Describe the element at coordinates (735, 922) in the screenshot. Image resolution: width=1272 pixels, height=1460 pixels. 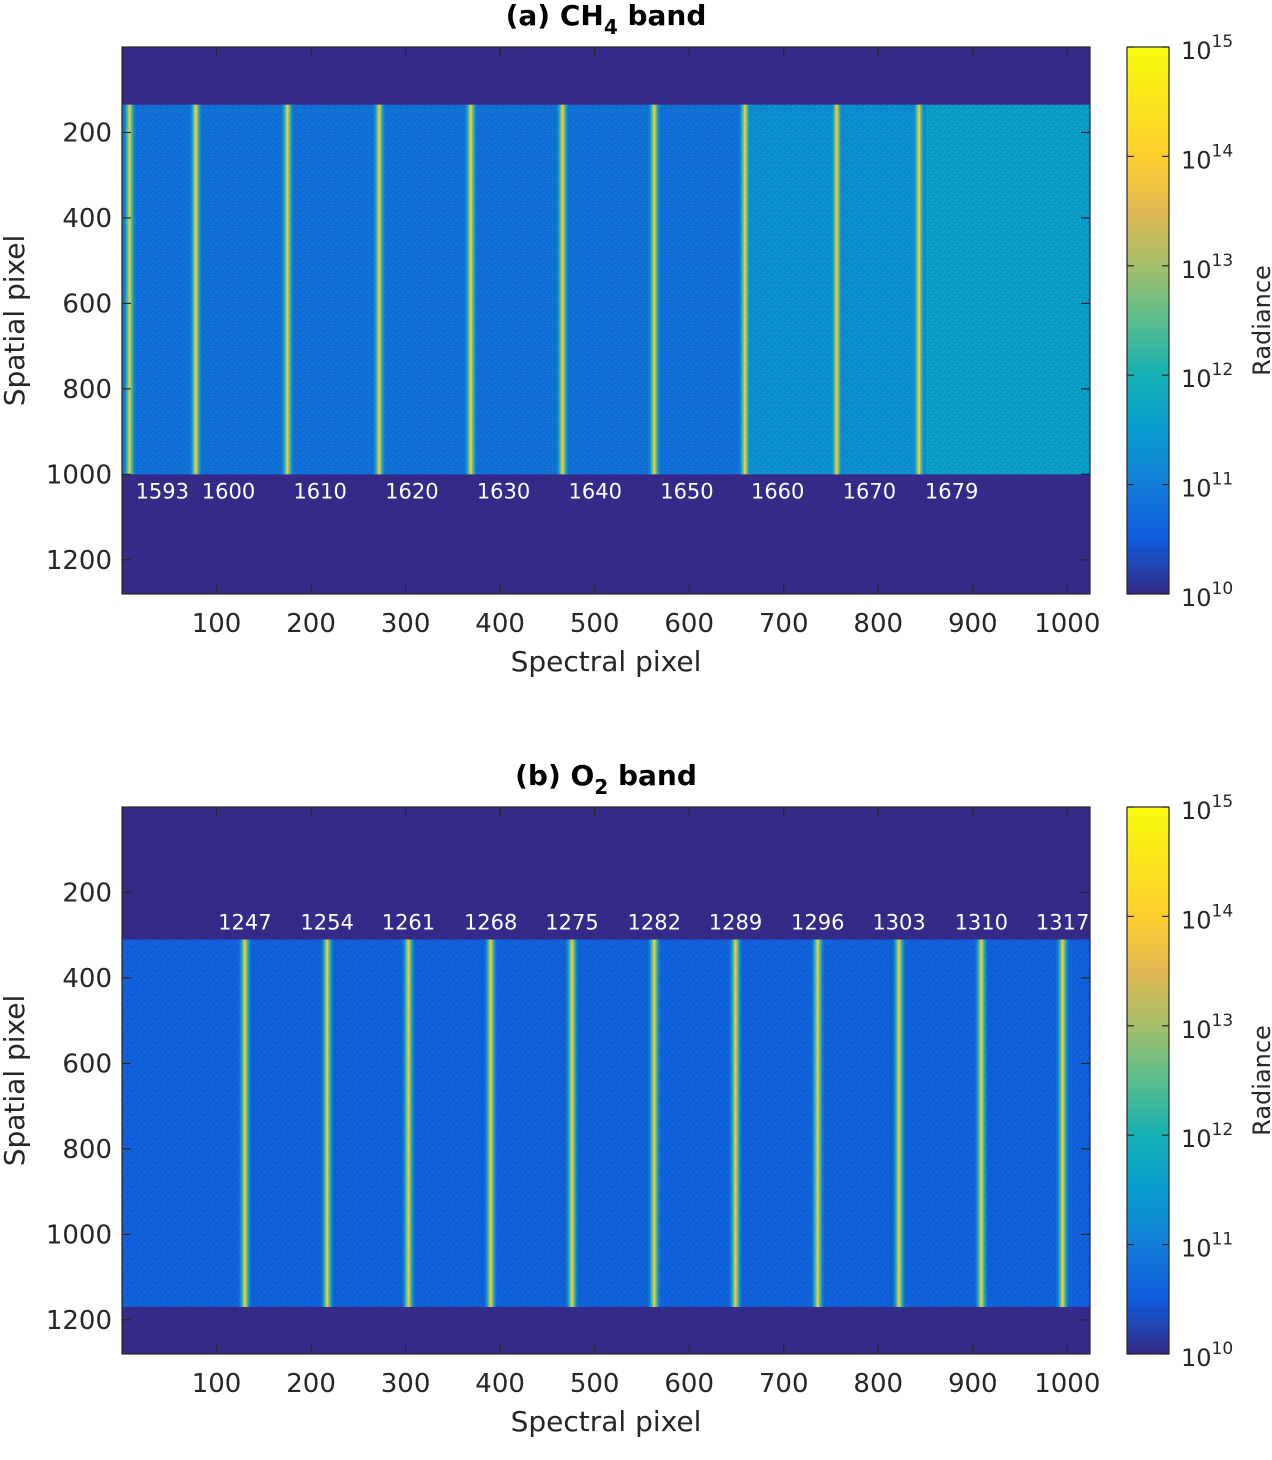
I see `line-wavelength-label: 1289` at that location.